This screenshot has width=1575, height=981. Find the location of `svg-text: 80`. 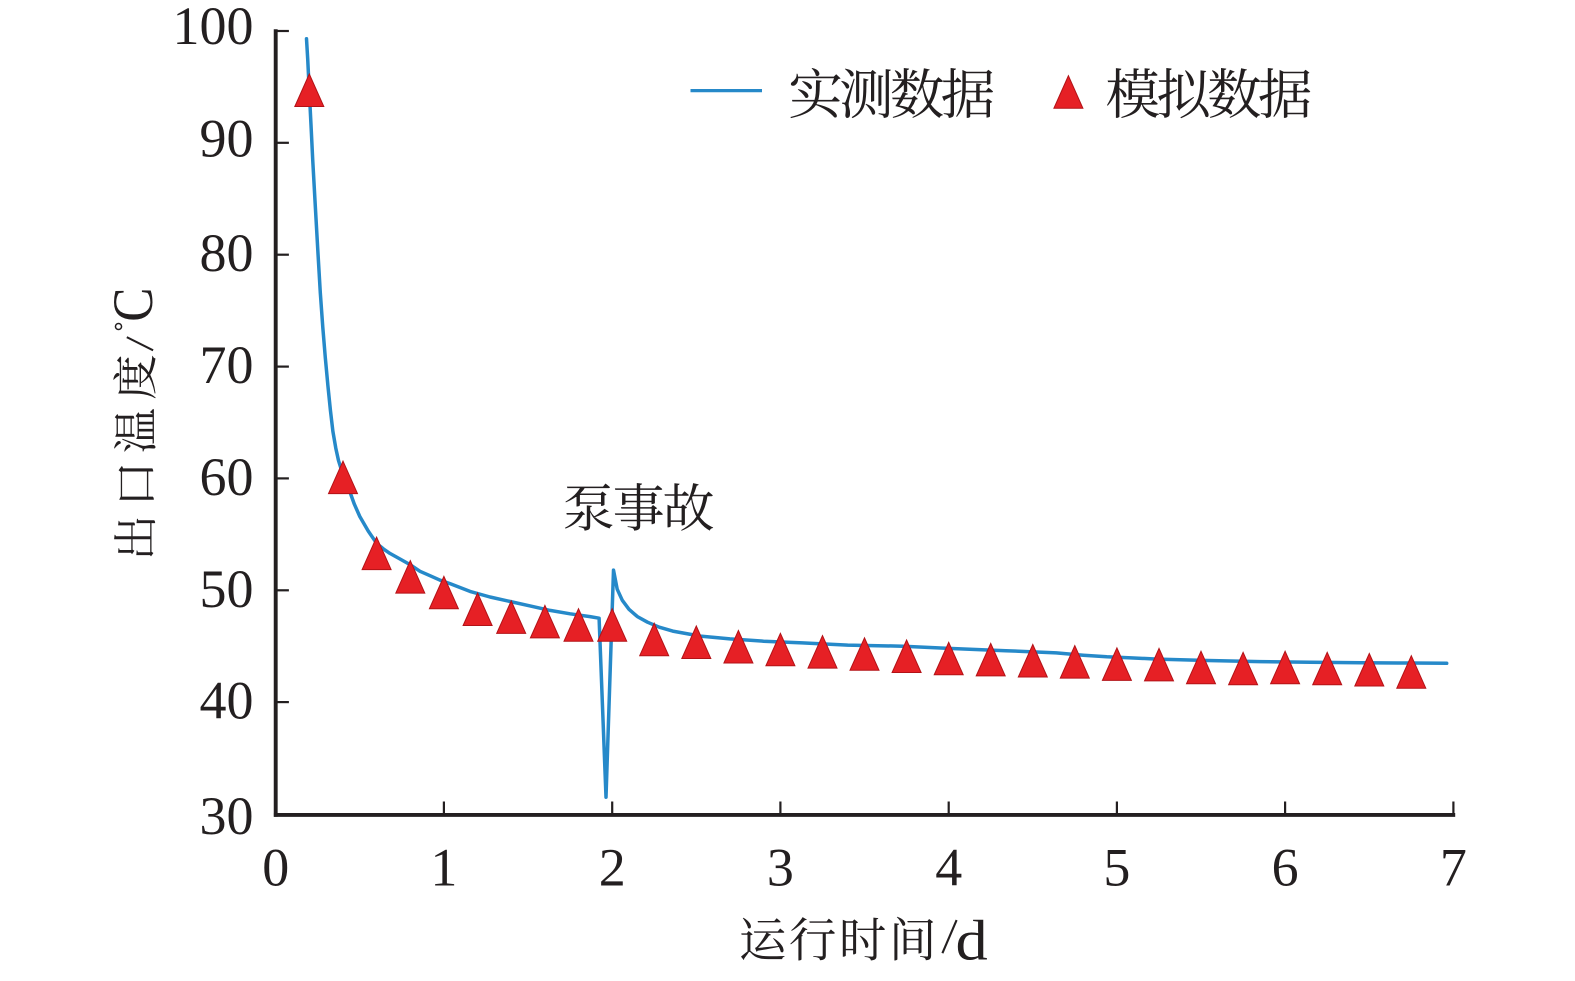

svg-text: 80 is located at coordinates (227, 253).